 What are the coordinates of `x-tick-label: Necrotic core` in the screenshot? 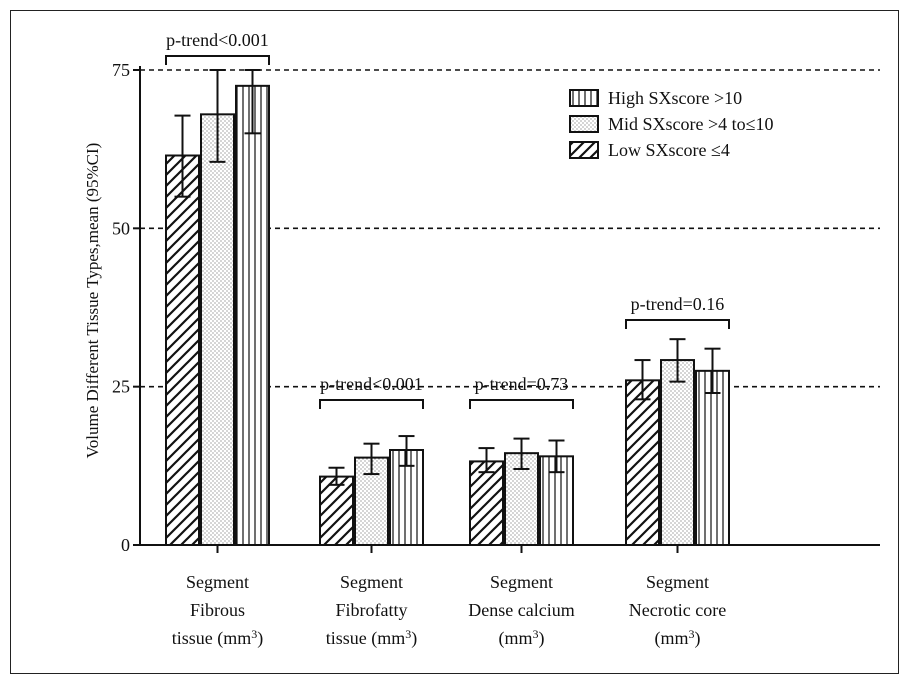 It's located at (677, 610).